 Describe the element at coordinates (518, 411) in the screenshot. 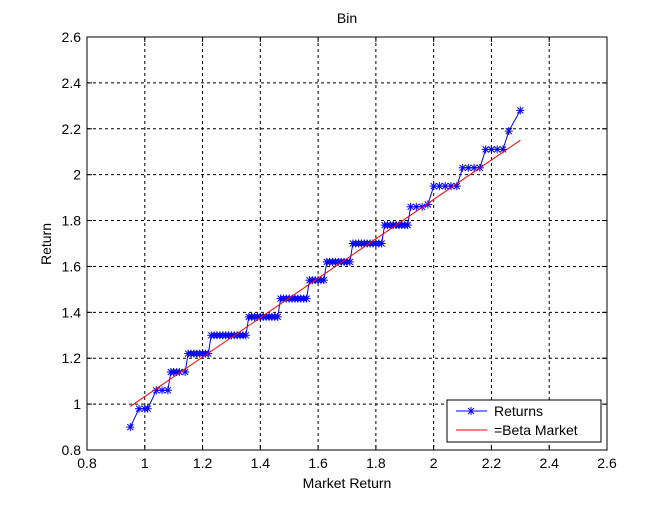

I see `legend-label-returns: Returns` at that location.